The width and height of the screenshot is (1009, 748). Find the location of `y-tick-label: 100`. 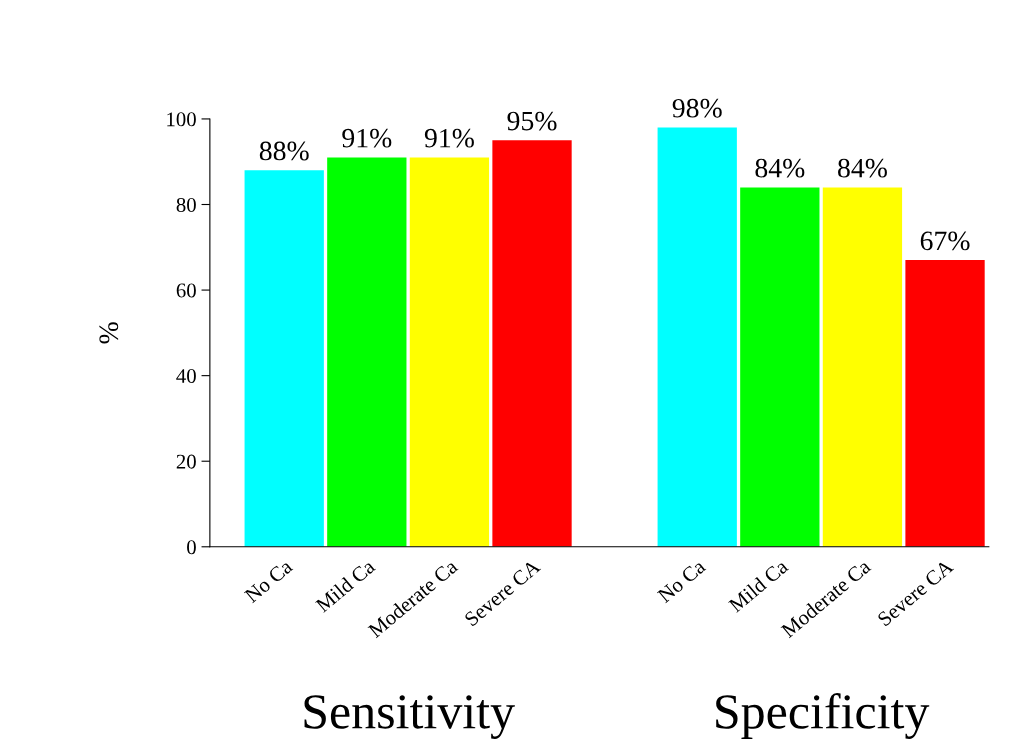

y-tick-label: 100 is located at coordinates (181, 119).